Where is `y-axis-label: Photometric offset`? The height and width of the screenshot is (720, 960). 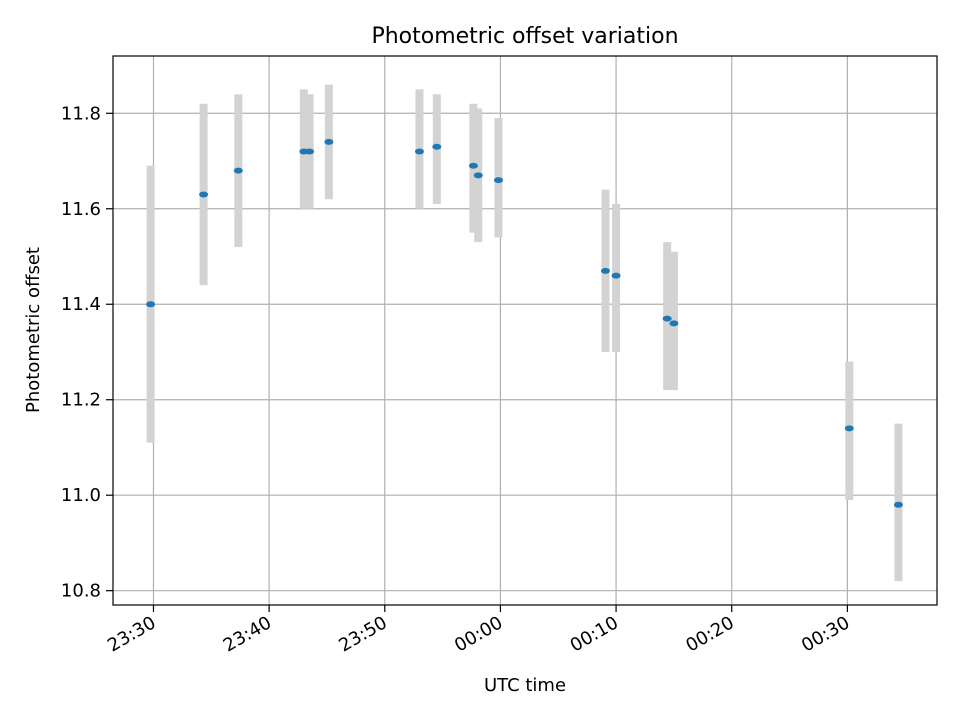 y-axis-label: Photometric offset is located at coordinates (33, 330).